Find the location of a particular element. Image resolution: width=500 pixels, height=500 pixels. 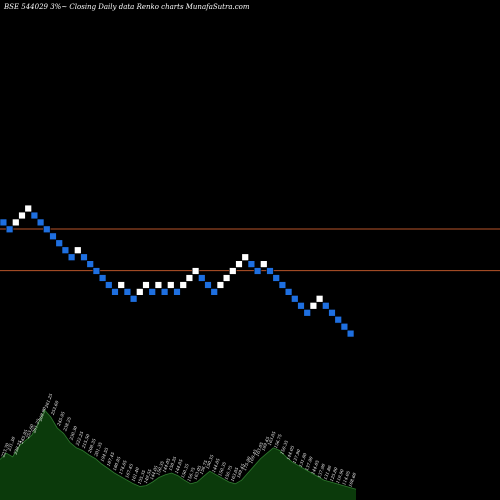

price-label: 268.90 is located at coordinates (42, 414).